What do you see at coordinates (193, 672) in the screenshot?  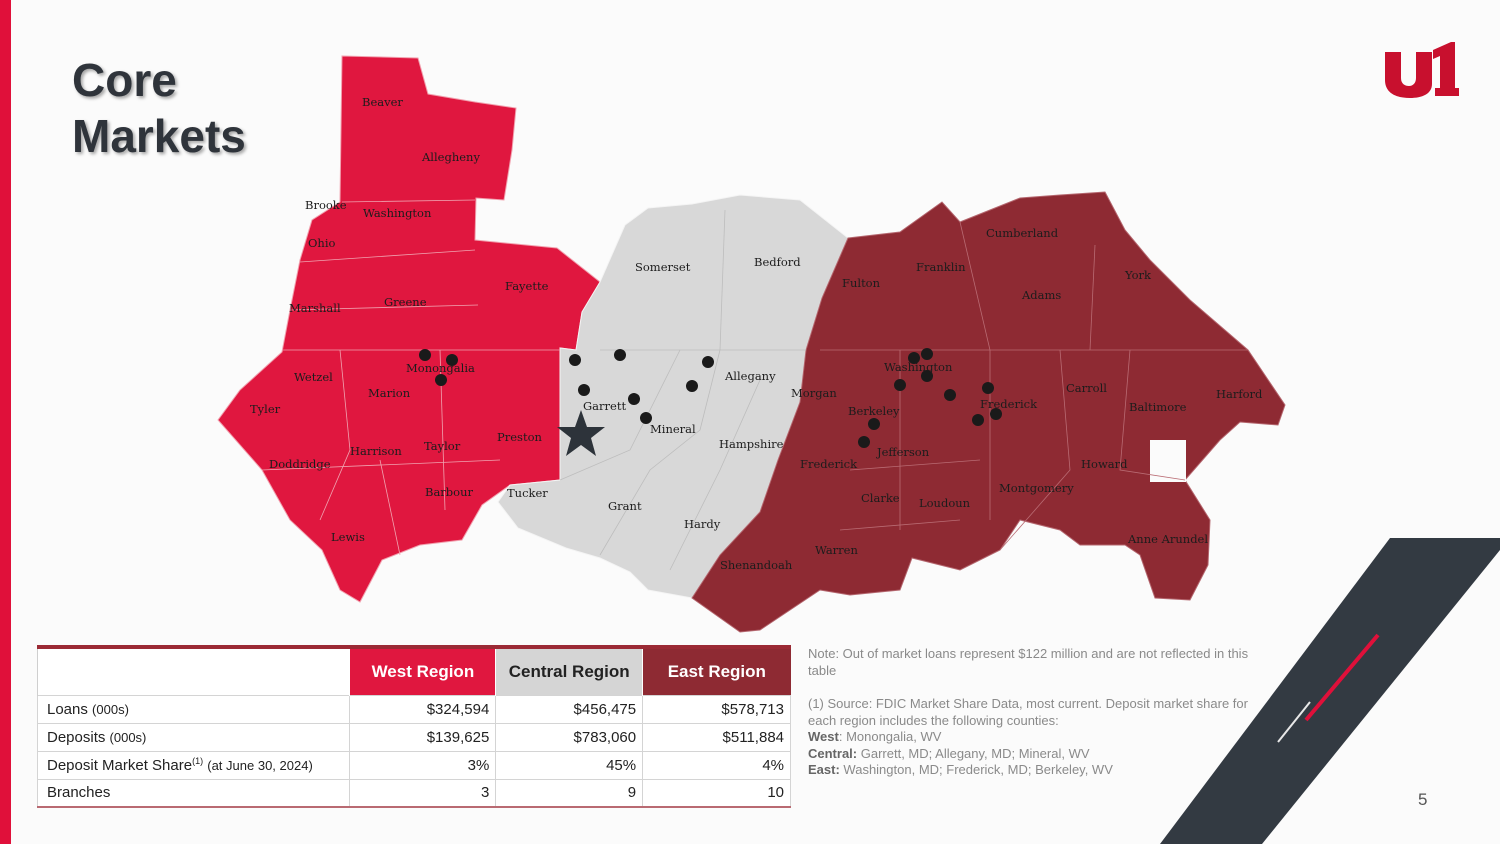 I see `table-corner-cell` at bounding box center [193, 672].